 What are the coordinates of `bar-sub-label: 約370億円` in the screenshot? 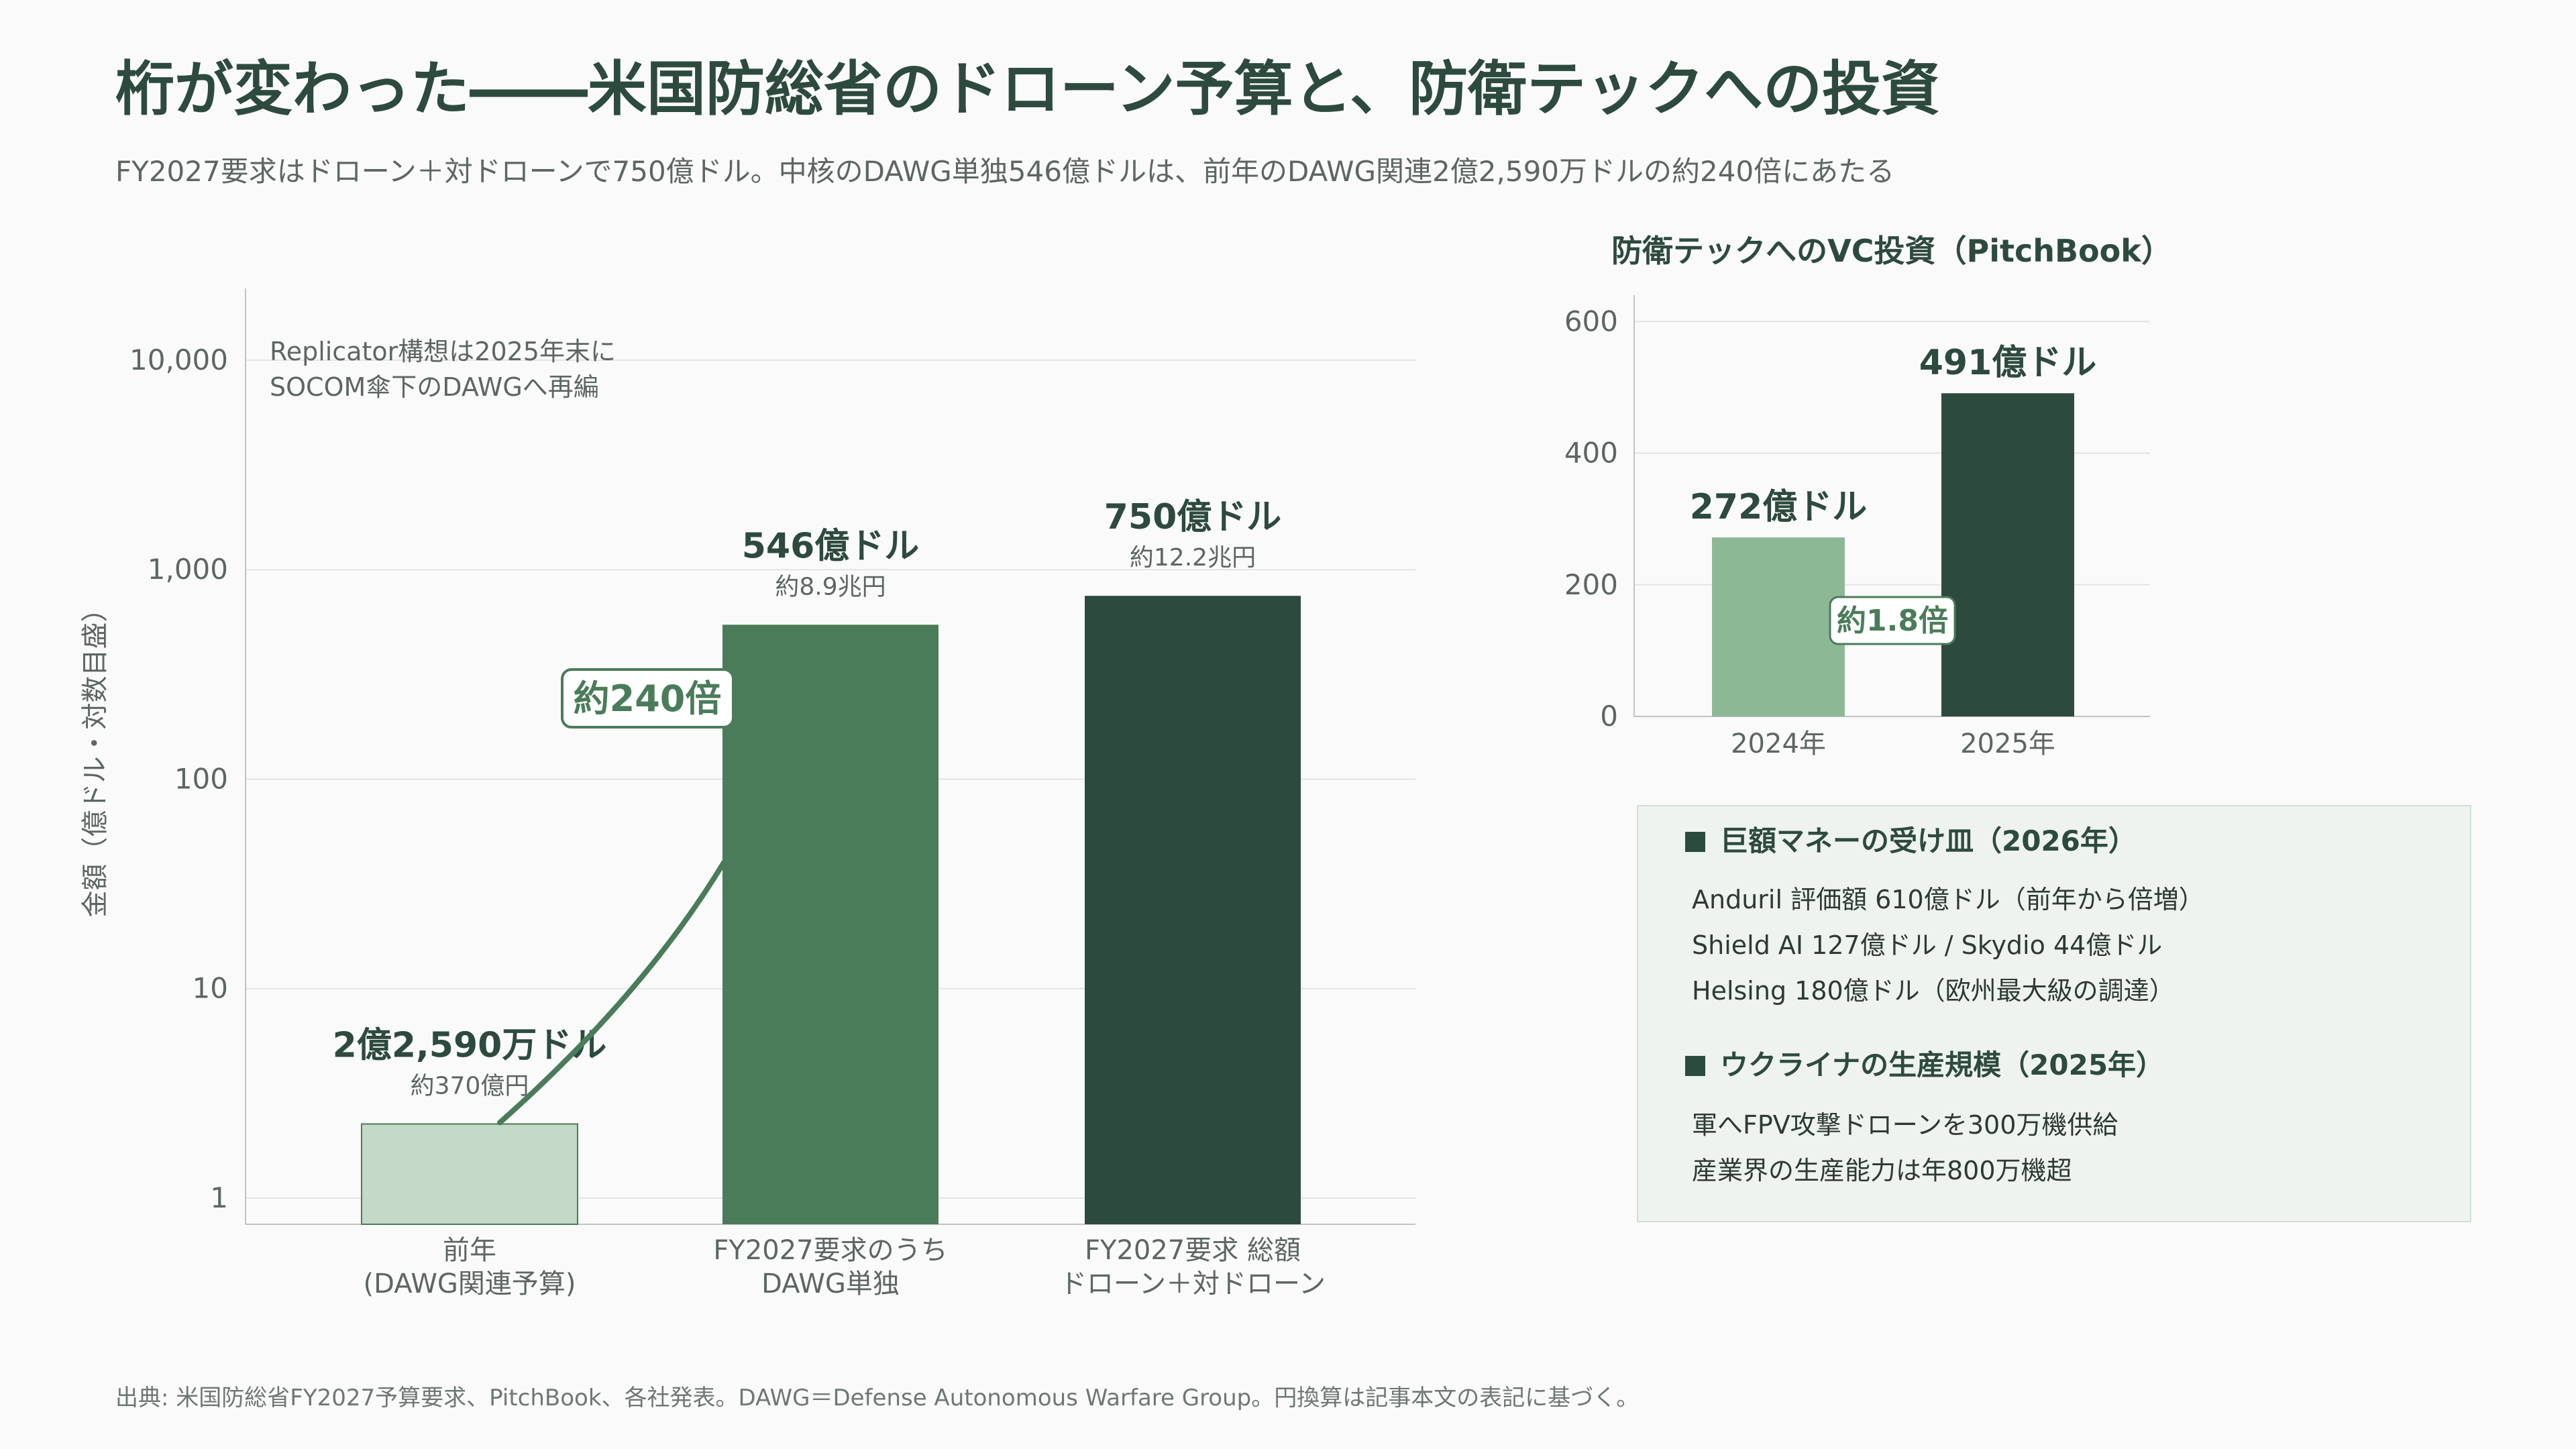 It's located at (470, 1085).